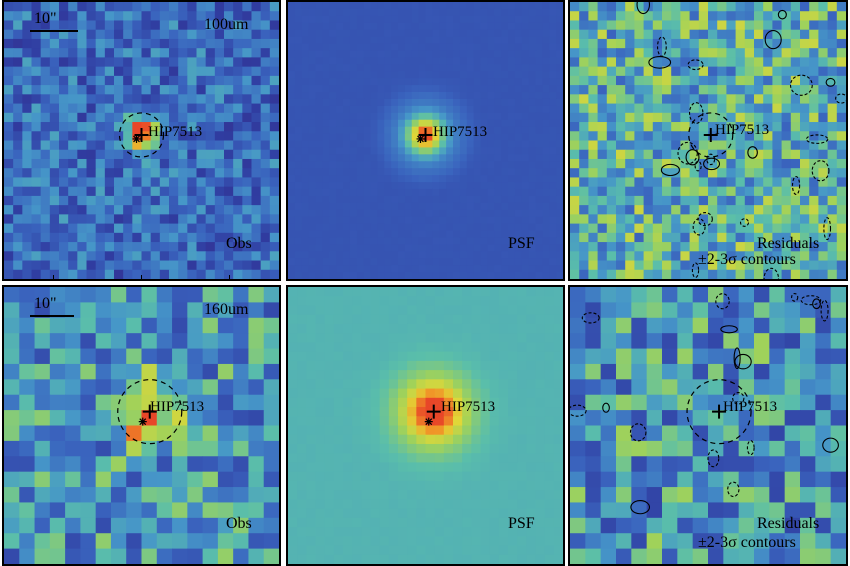 The image size is (850, 566). Describe the element at coordinates (692, 157) in the screenshot. I see `residual-contour` at that location.